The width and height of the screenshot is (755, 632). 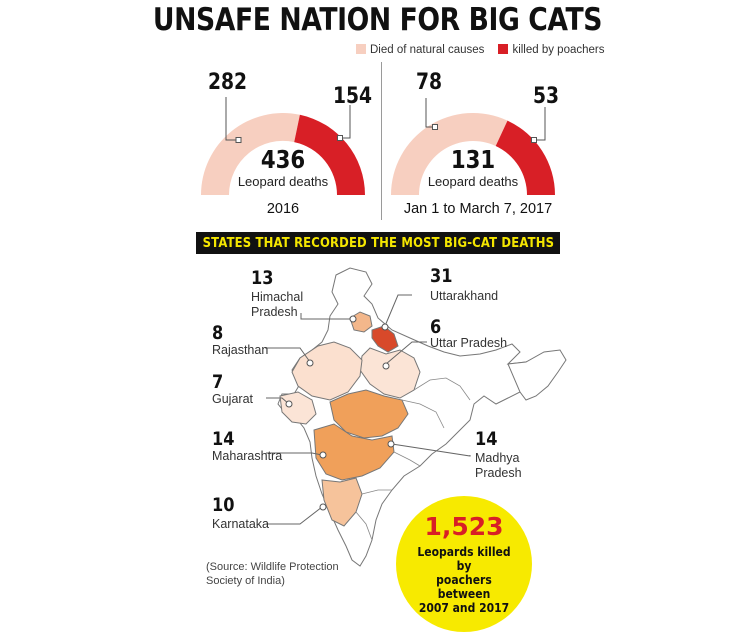 I want to click on state-name-rajasthan: Rajasthan, so click(x=240, y=350).